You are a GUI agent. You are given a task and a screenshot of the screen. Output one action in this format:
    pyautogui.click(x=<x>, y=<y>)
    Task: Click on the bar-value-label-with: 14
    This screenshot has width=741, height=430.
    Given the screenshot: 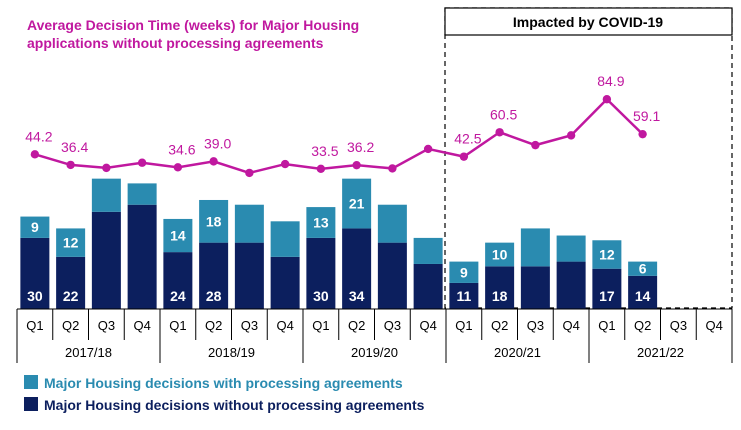 What is the action you would take?
    pyautogui.click(x=178, y=236)
    